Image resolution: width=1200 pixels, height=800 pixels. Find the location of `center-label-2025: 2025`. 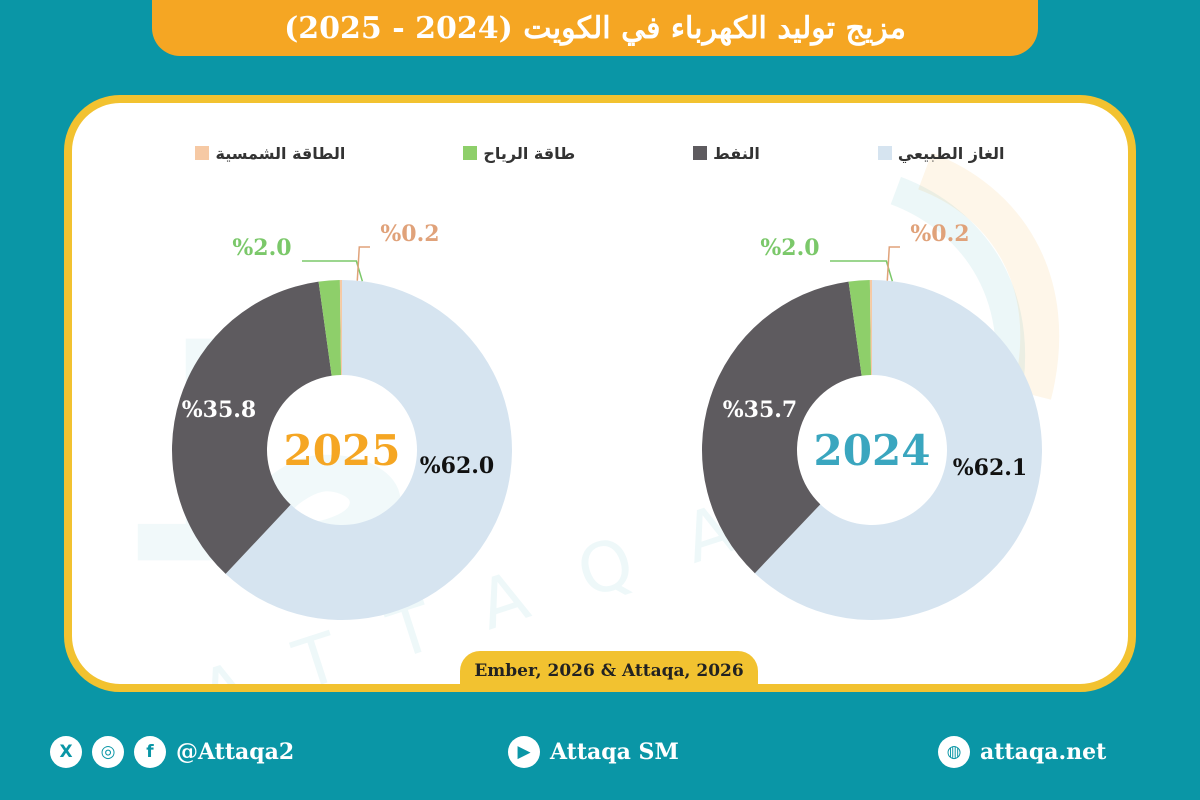

center-label-2025: 2025 is located at coordinates (342, 450).